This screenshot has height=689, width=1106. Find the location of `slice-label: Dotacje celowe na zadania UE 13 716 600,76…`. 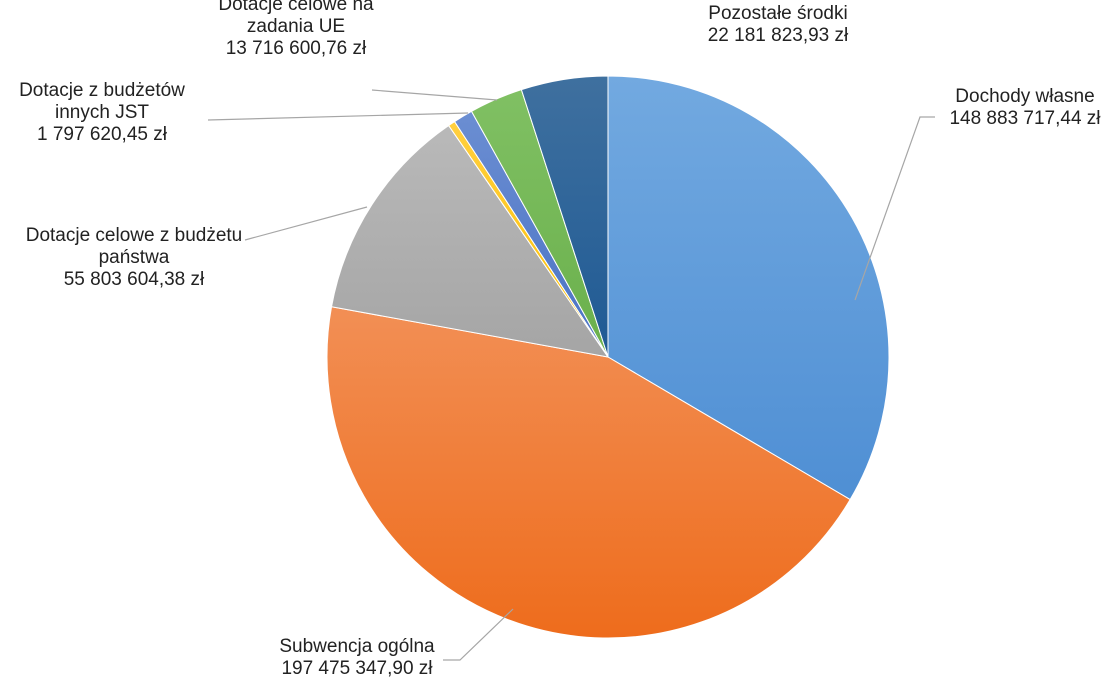

slice-label: Dotacje celowe na zadania UE 13 716 600,76… is located at coordinates (296, 29).